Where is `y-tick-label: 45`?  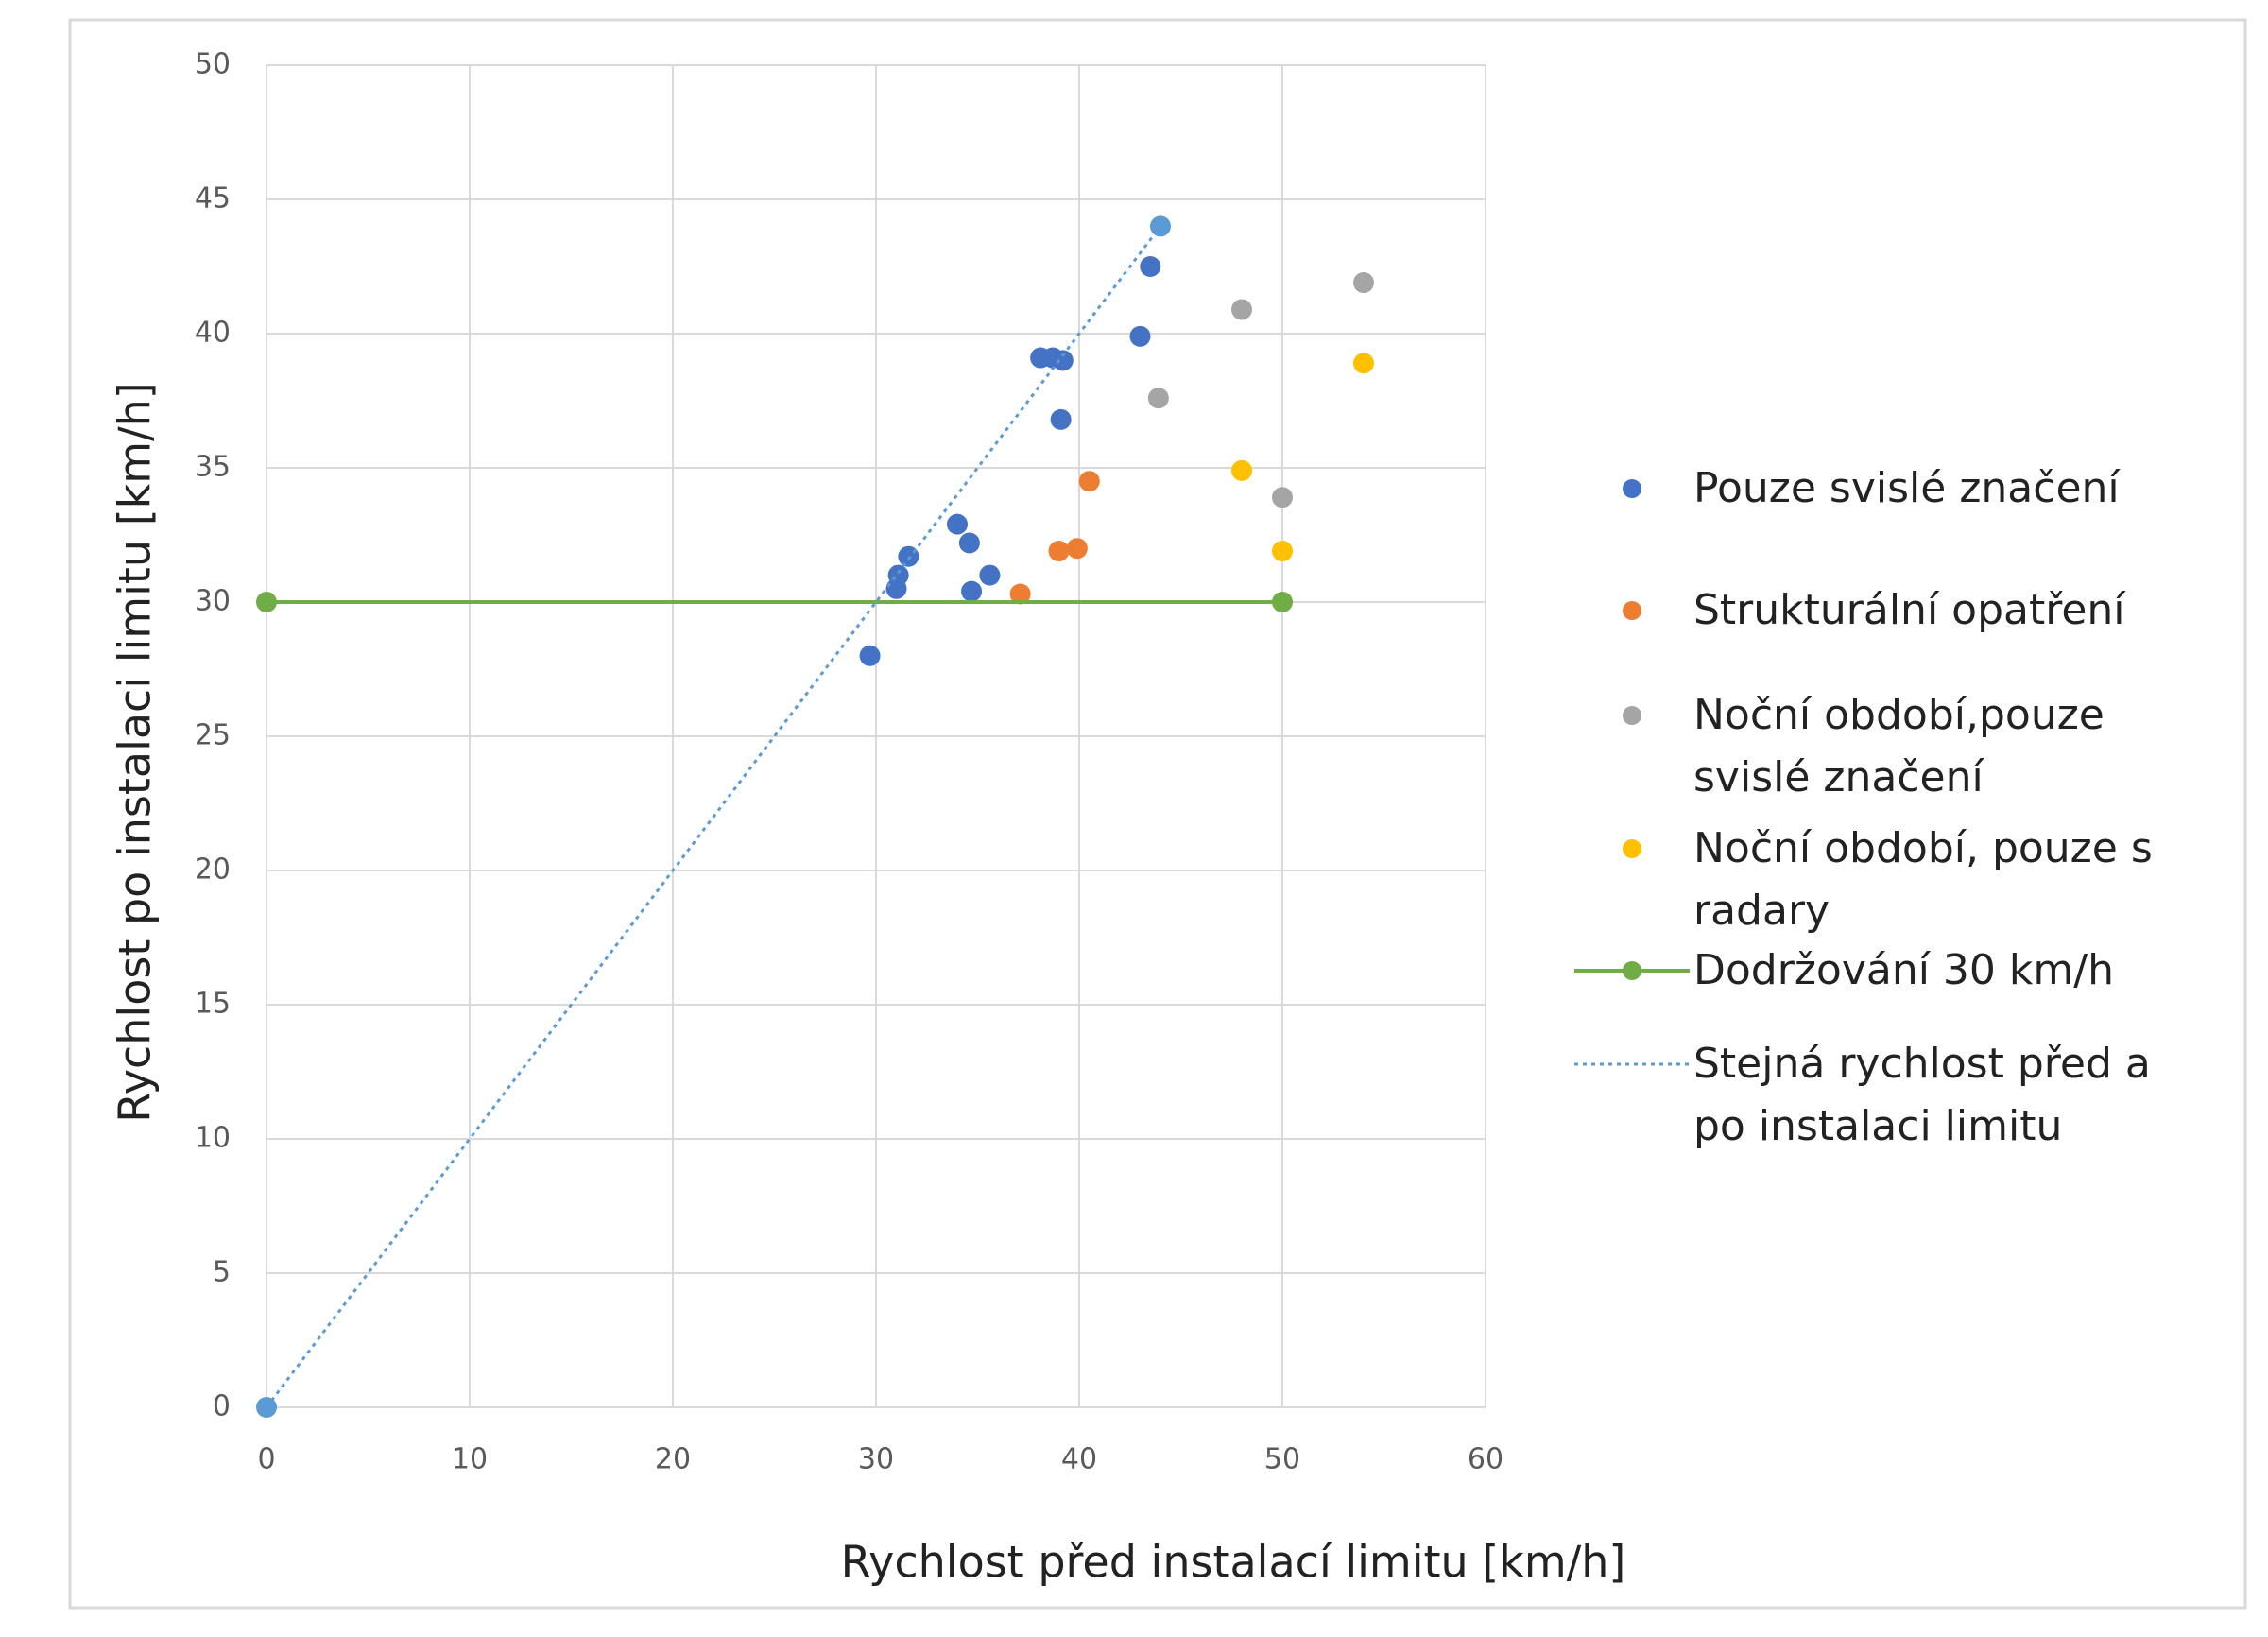 y-tick-label: 45 is located at coordinates (213, 198).